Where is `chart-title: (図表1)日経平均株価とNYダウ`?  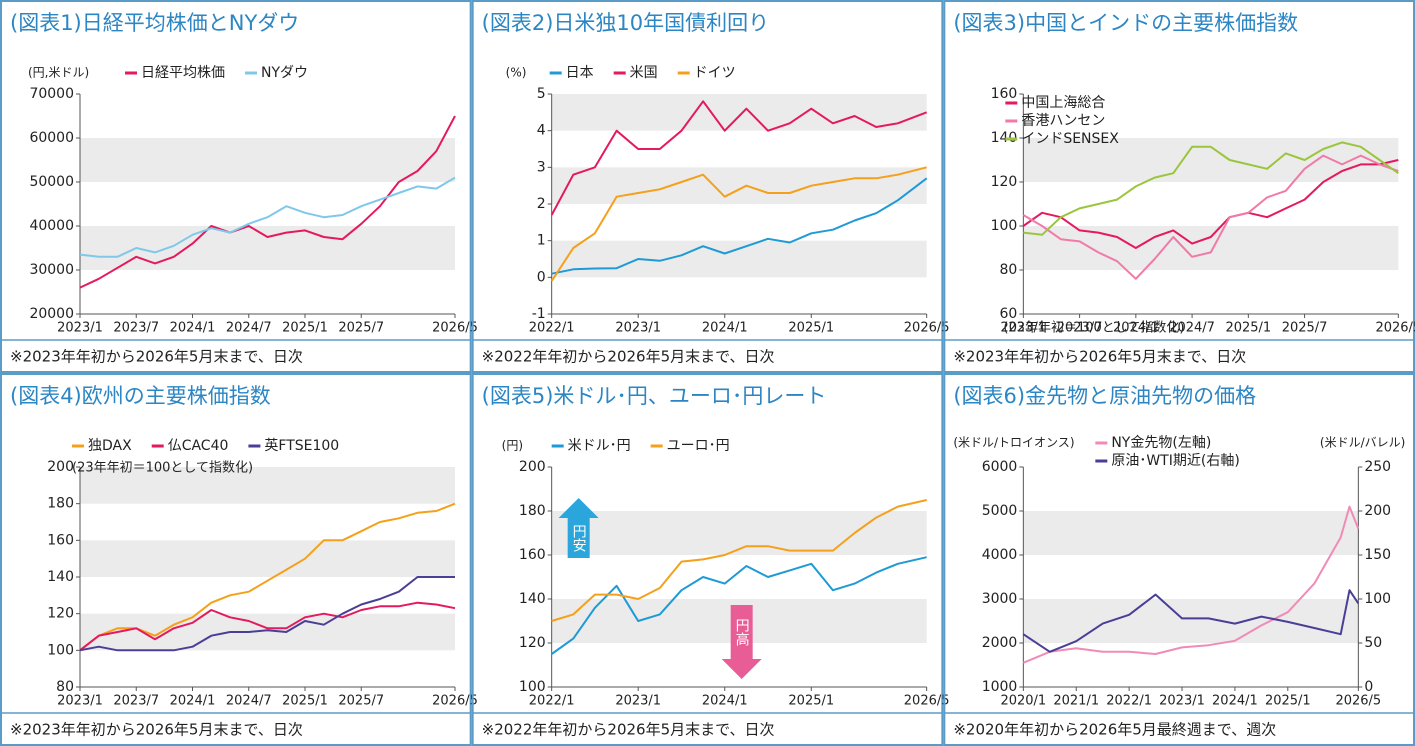 chart-title: (図表1)日経平均株価とNYダウ is located at coordinates (154, 23).